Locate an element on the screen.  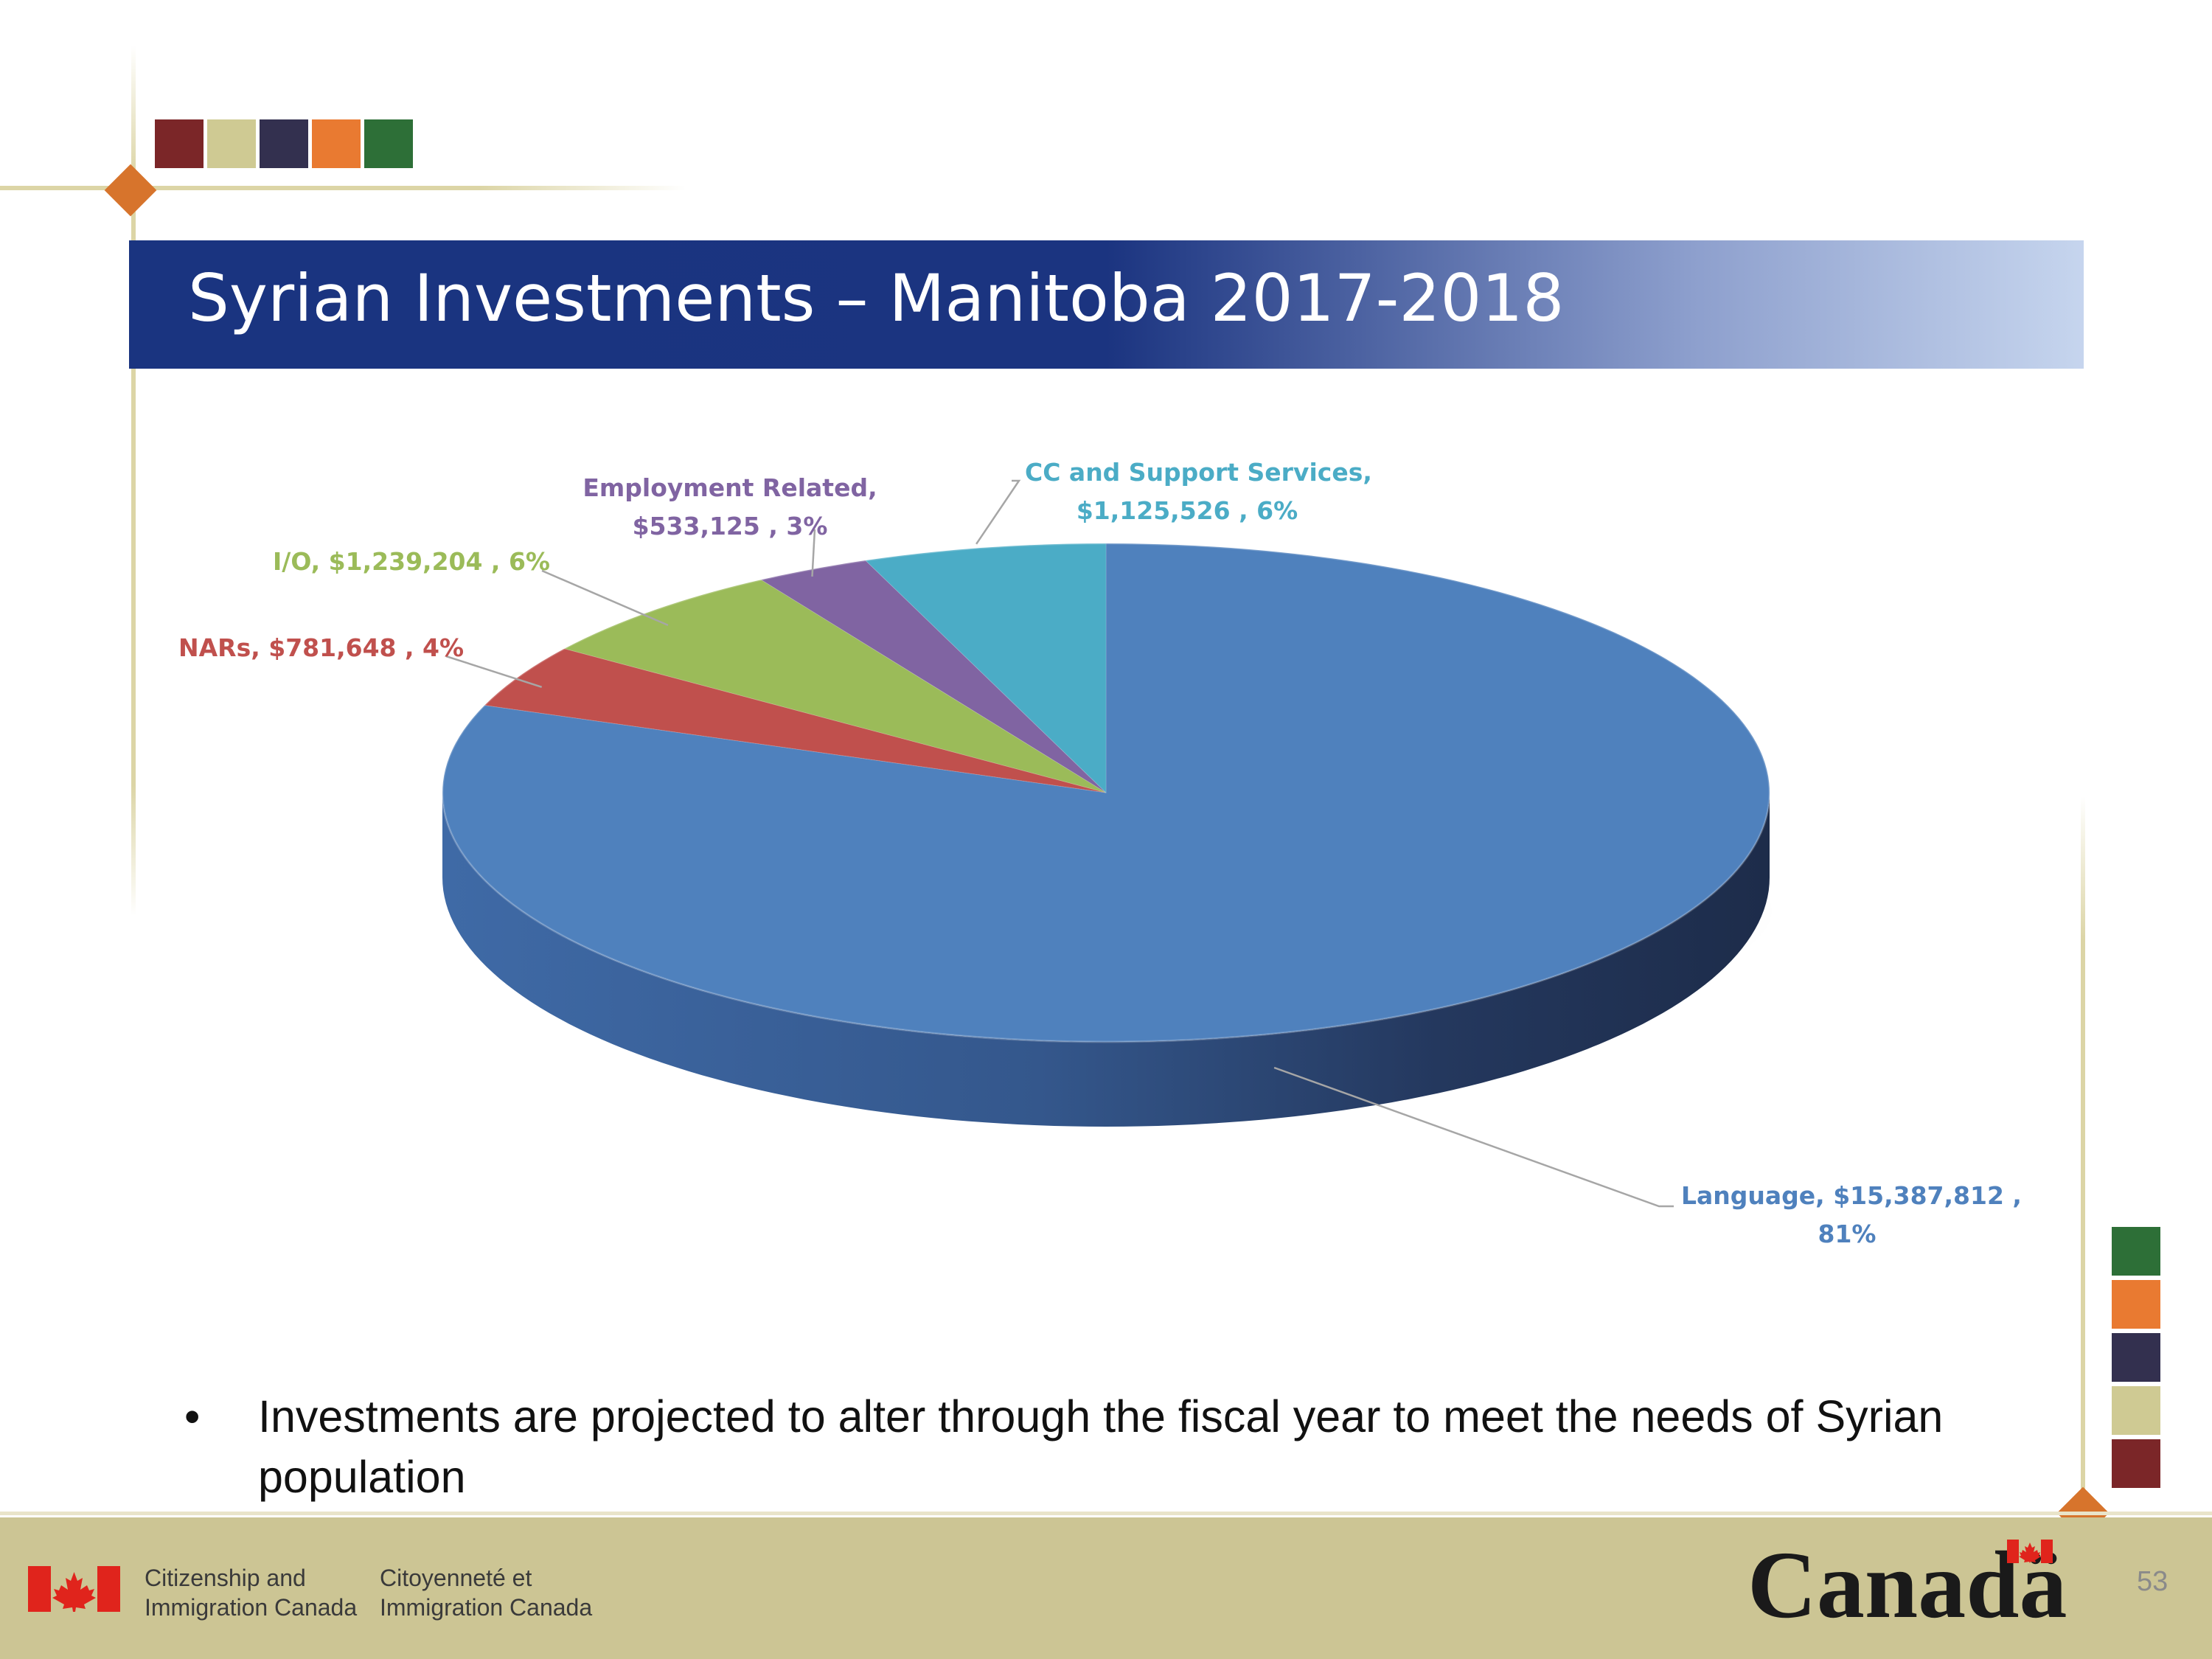
top-color-squares is located at coordinates (284, 143).